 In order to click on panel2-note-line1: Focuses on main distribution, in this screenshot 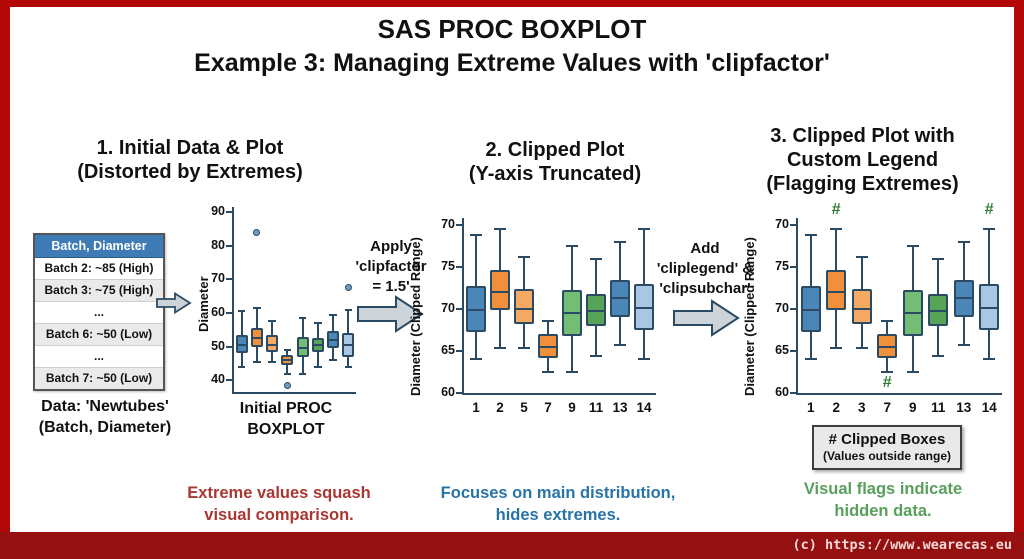, I will do `click(558, 493)`.